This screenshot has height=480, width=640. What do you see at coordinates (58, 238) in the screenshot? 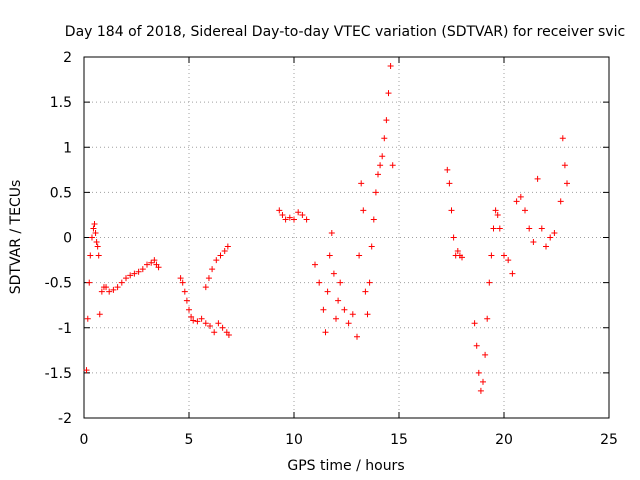
I see `y-tick-labels: -2 -1.5 -1 -0.5 0 0.5 1 1.5 2` at bounding box center [58, 238].